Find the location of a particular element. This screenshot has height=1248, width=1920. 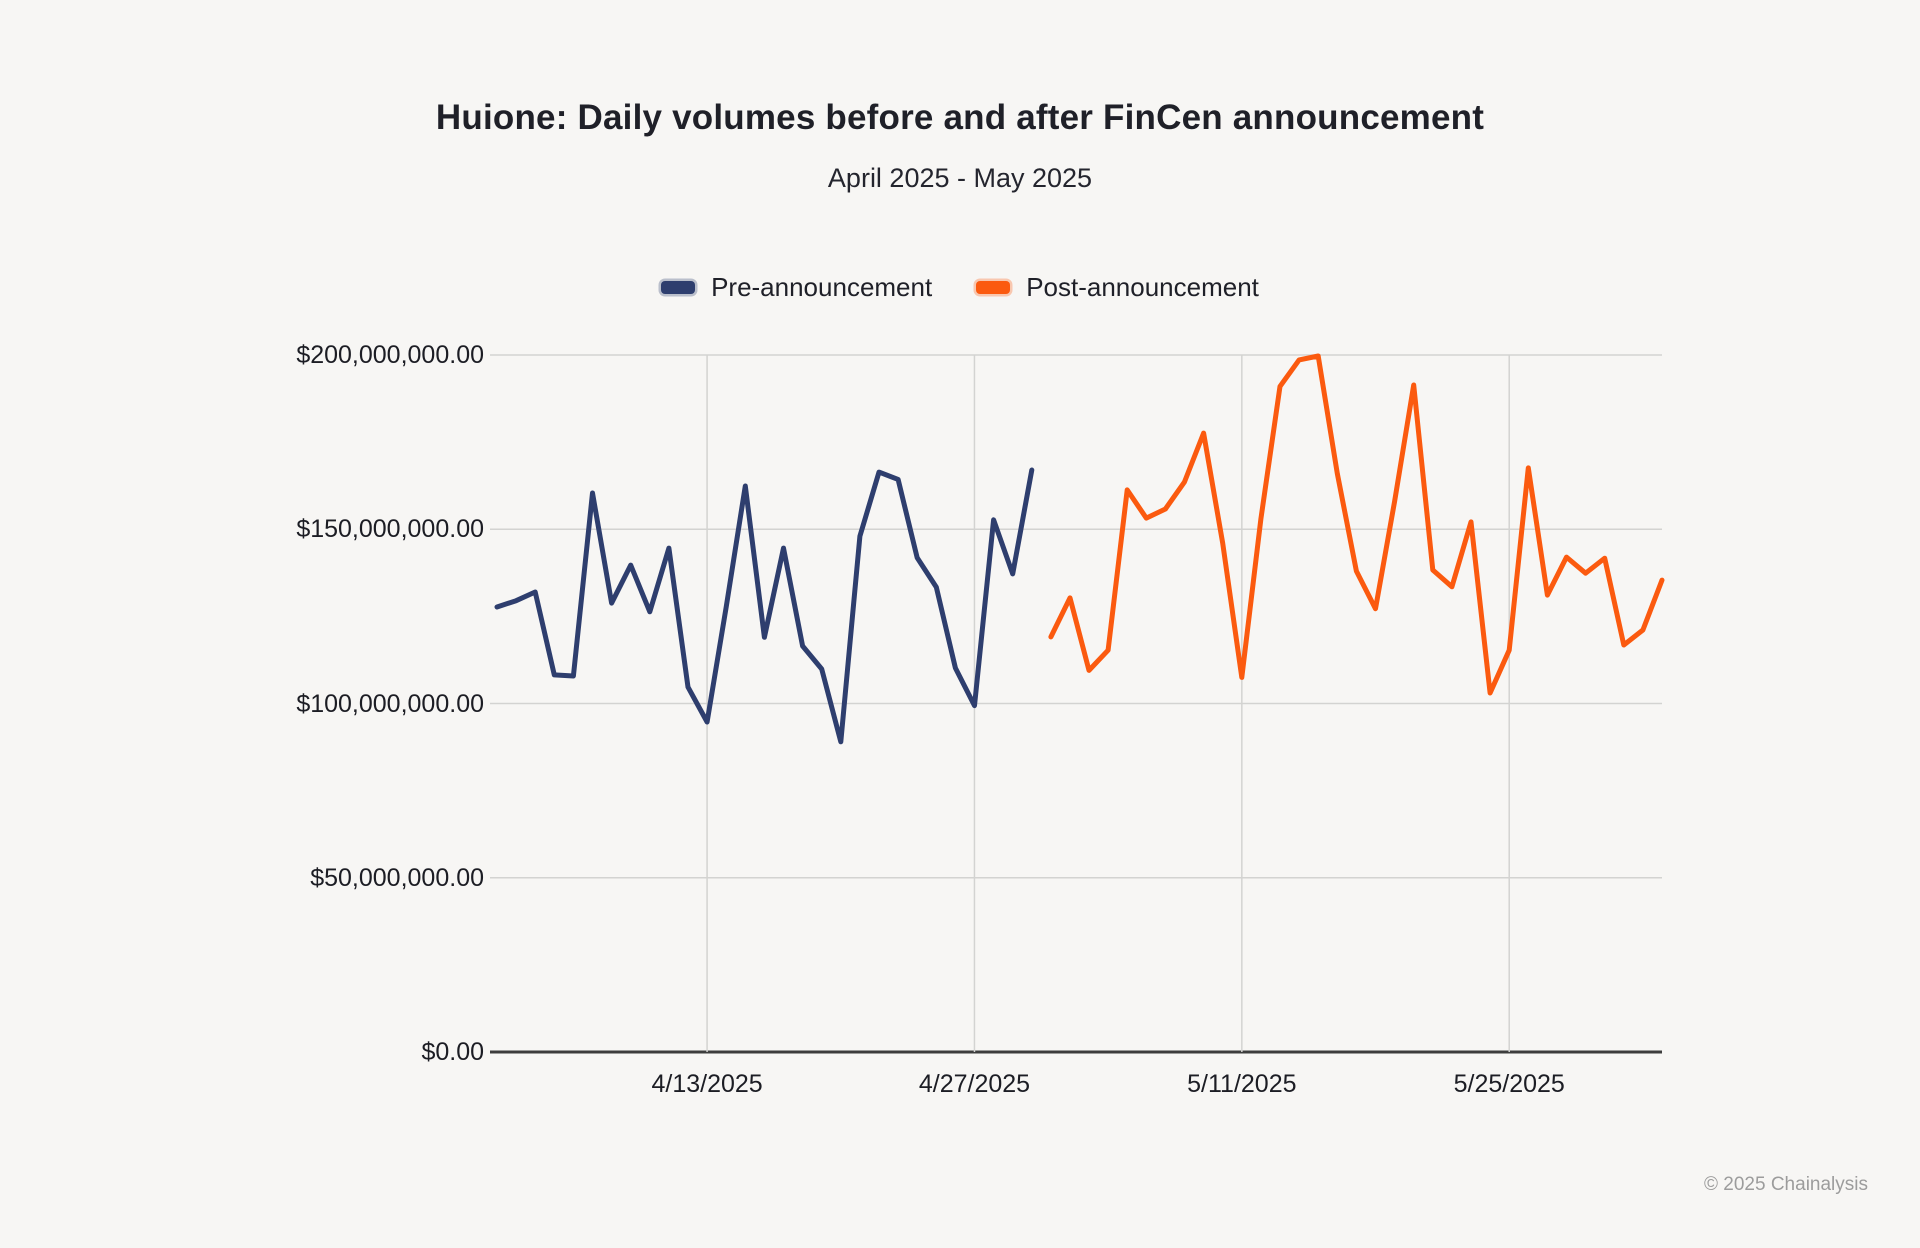

x-tick-label: 4/27/2025 is located at coordinates (974, 1084).